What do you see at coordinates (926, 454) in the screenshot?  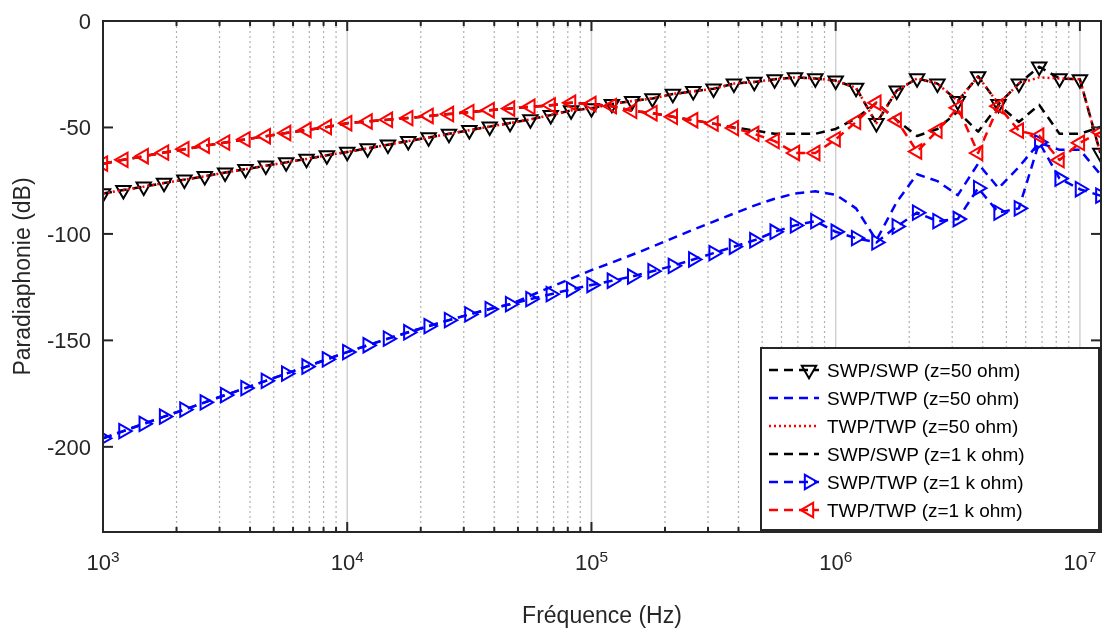 I see `legend-label: SWP/SWP (z=1 k ohm)` at bounding box center [926, 454].